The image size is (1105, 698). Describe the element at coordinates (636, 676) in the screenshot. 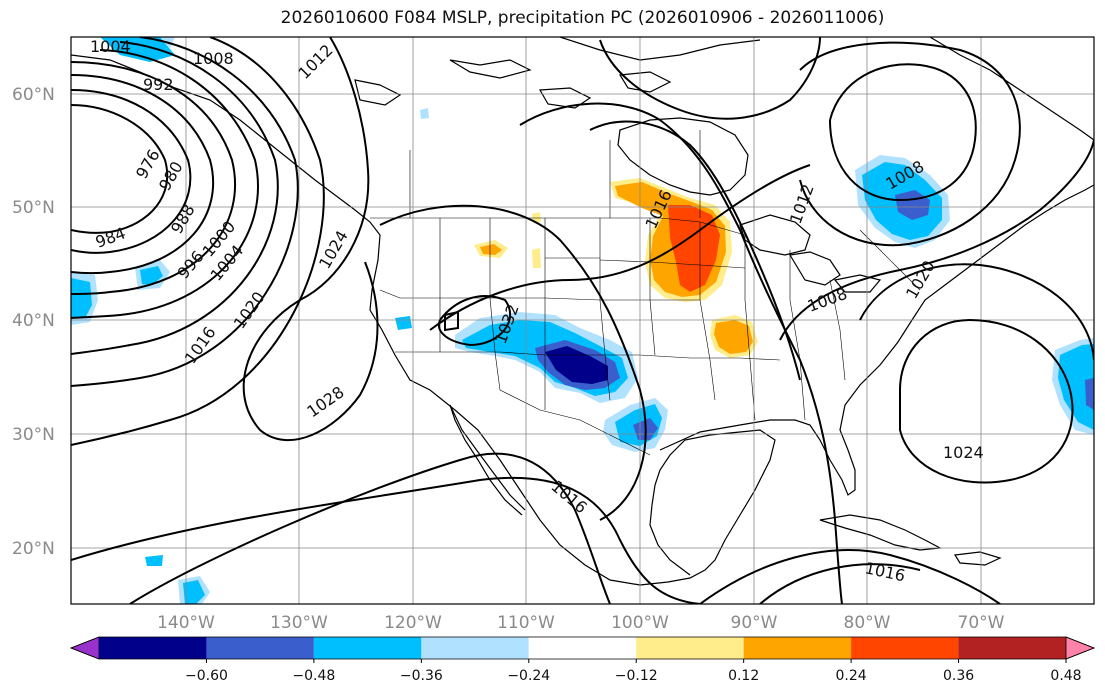

I see `colorbar-tick-label: −0.12` at that location.